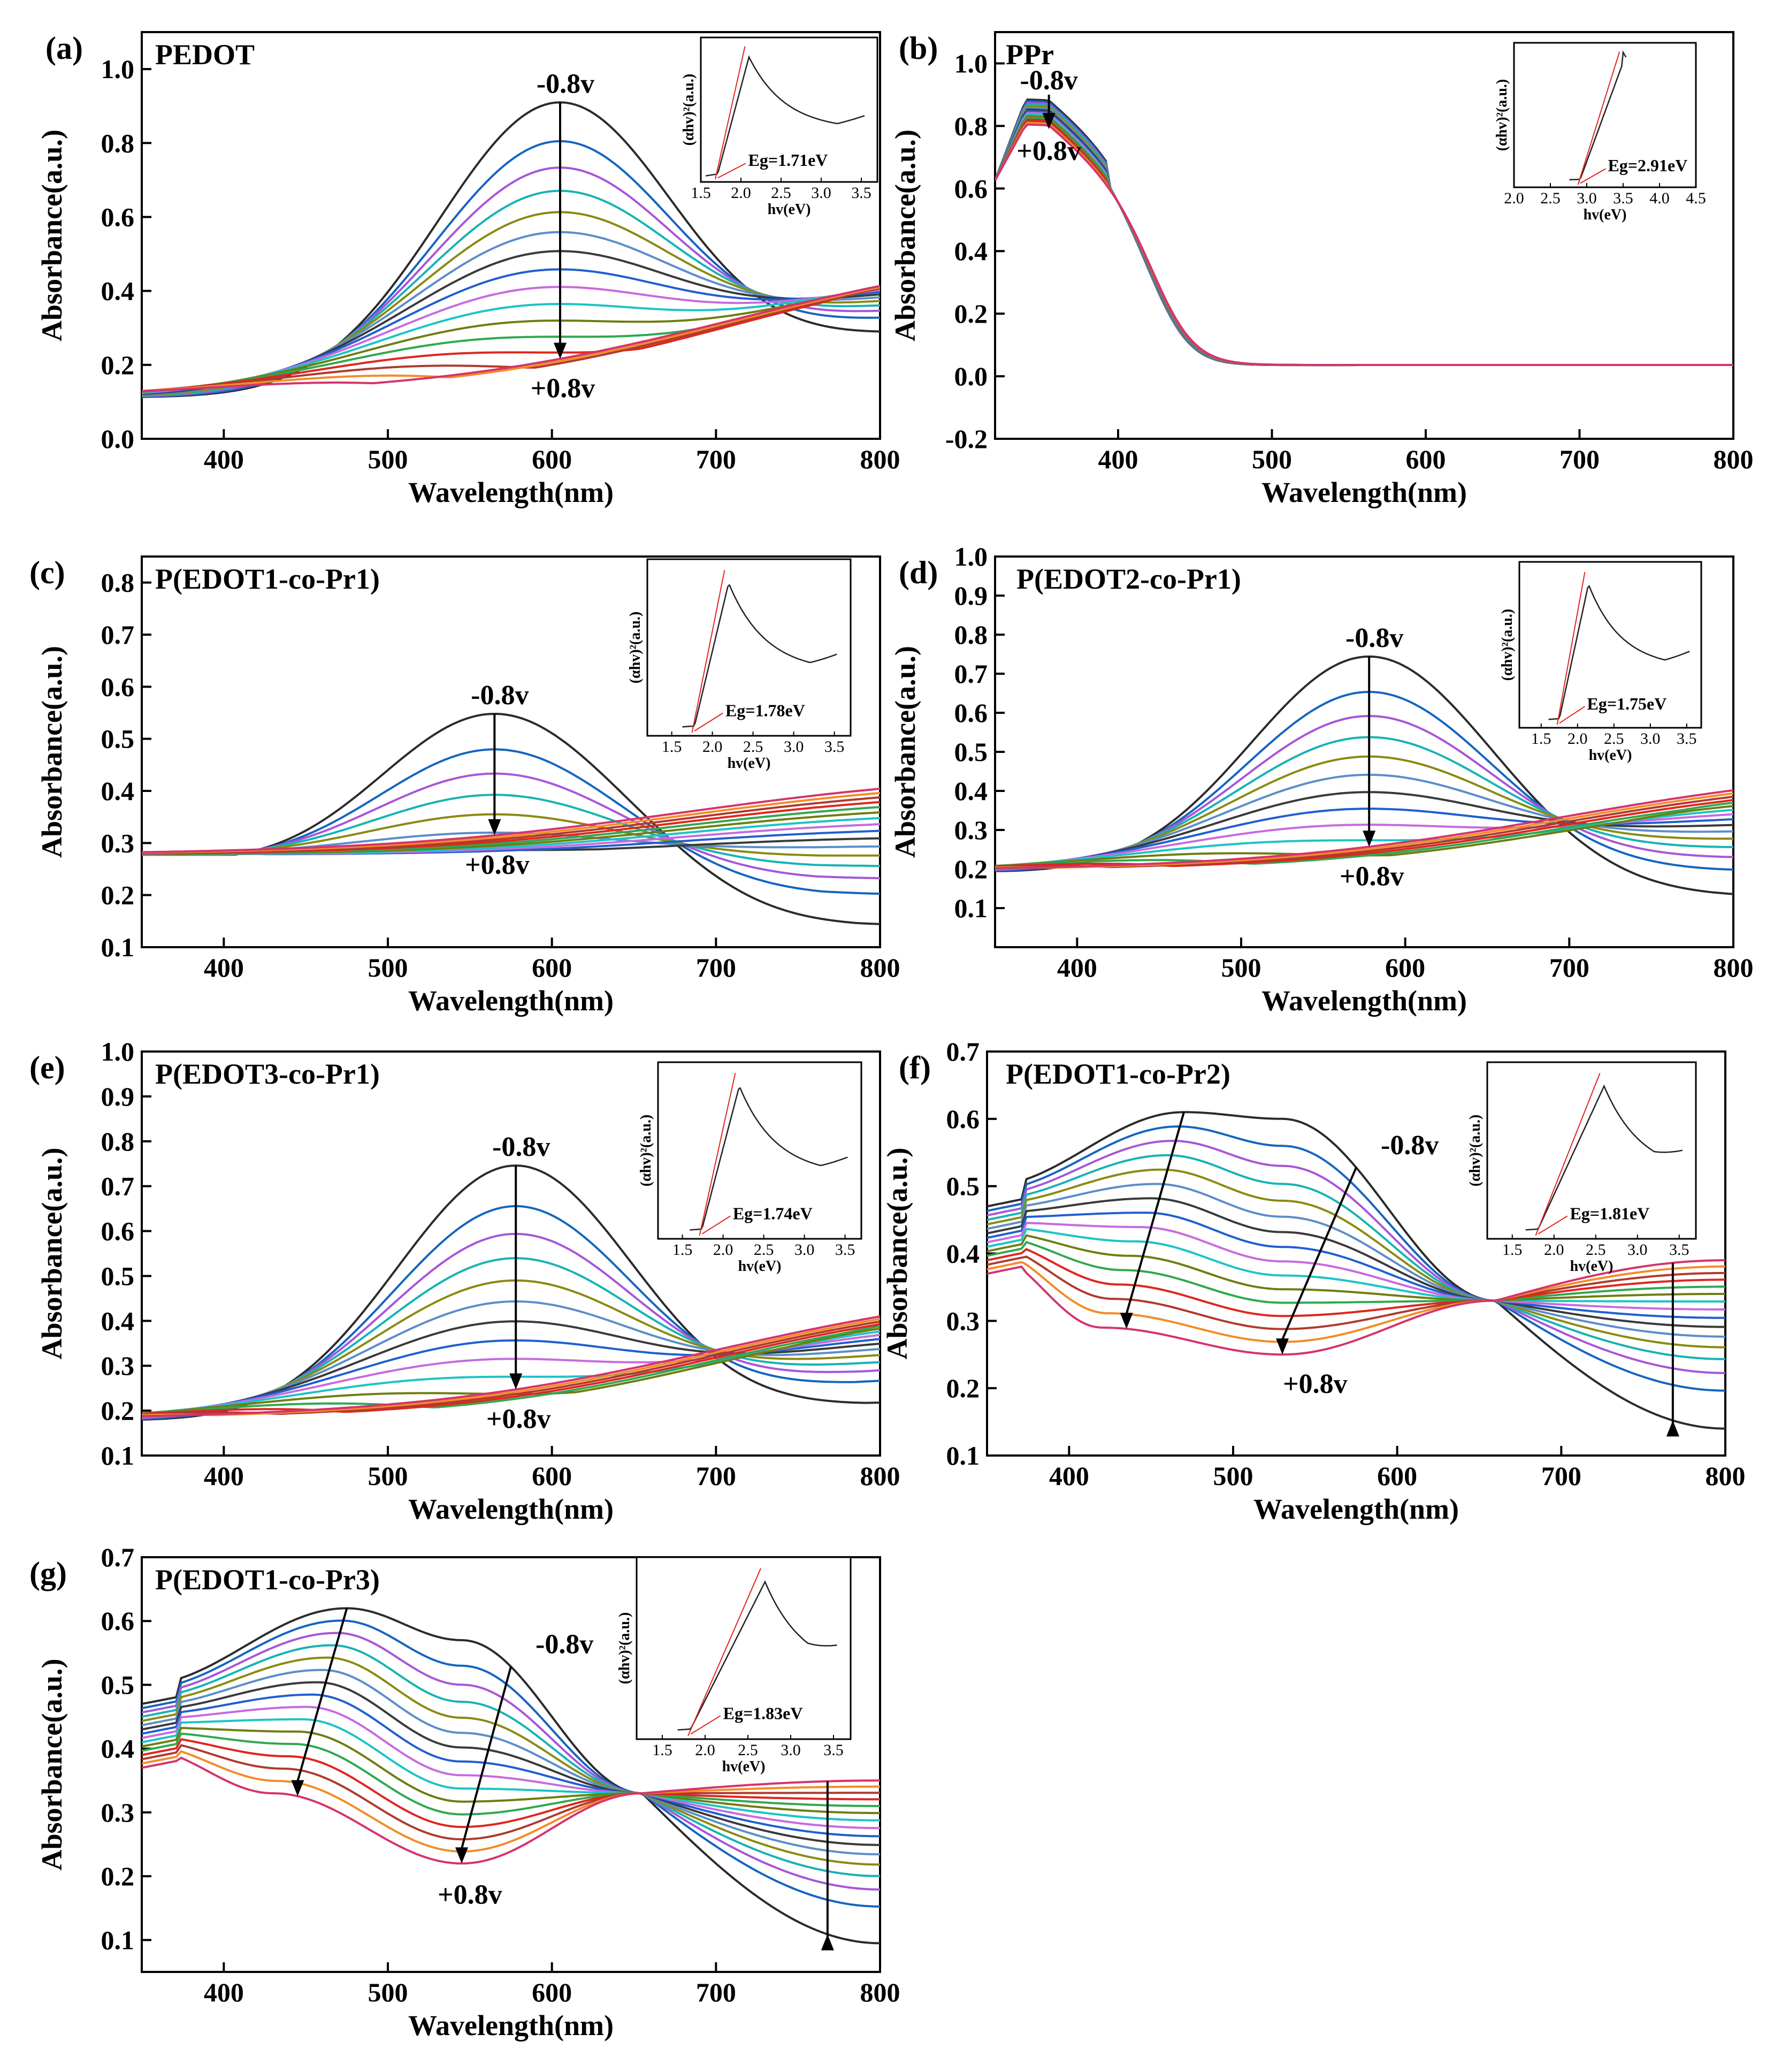 This screenshot has height=2072, width=1774. Describe the element at coordinates (1356, 1509) in the screenshot. I see `x-axis-title: Wavelength(nm)` at that location.